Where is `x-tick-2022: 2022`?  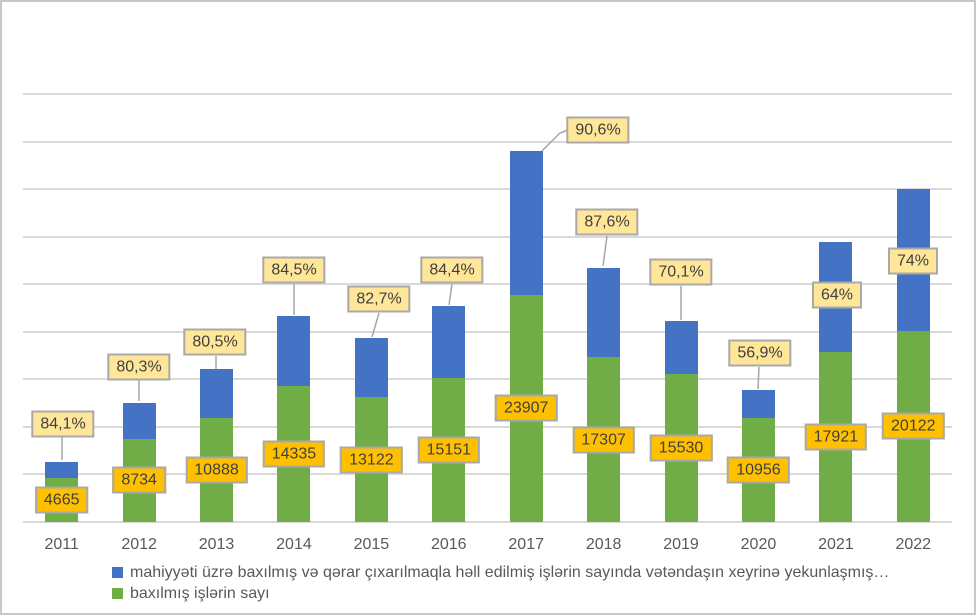
x-tick-2022: 2022 is located at coordinates (913, 544).